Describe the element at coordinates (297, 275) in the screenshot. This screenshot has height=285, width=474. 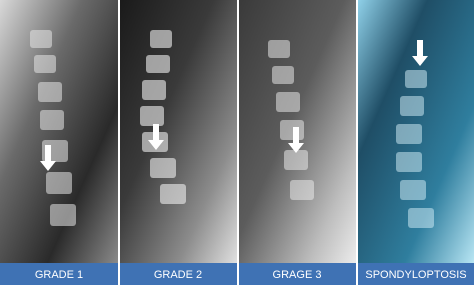
I see `panel-label: GRAGE 3` at that location.